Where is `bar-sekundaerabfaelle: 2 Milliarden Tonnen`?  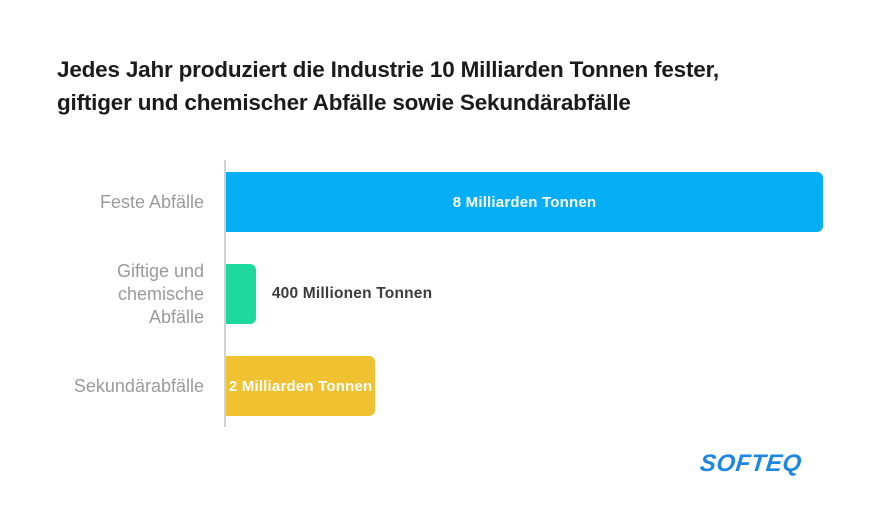 bar-sekundaerabfaelle: 2 Milliarden Tonnen is located at coordinates (301, 386).